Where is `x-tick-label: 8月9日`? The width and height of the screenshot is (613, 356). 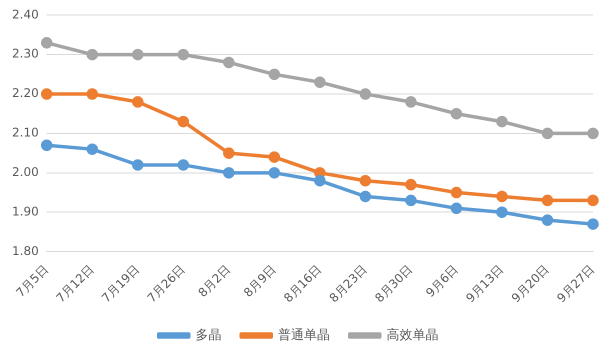 x-tick-label: 8月9日 is located at coordinates (259, 281).